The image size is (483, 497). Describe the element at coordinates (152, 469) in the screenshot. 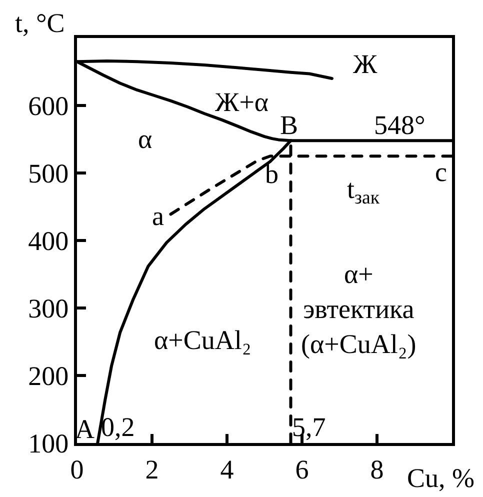

I see `x-tick-label: 2` at that location.